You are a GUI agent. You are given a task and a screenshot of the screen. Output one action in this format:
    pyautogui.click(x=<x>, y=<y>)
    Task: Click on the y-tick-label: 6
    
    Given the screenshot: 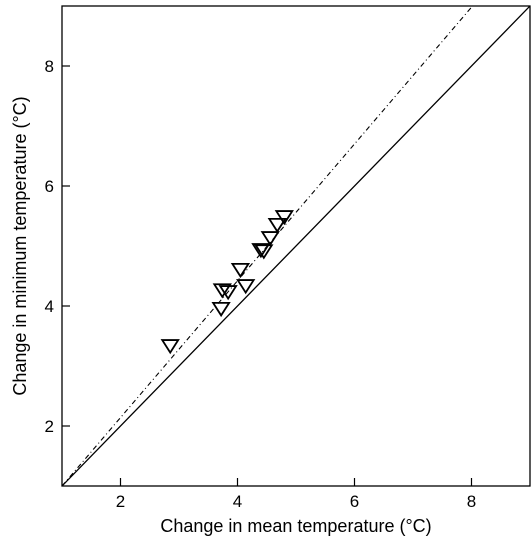 What is the action you would take?
    pyautogui.click(x=49, y=186)
    